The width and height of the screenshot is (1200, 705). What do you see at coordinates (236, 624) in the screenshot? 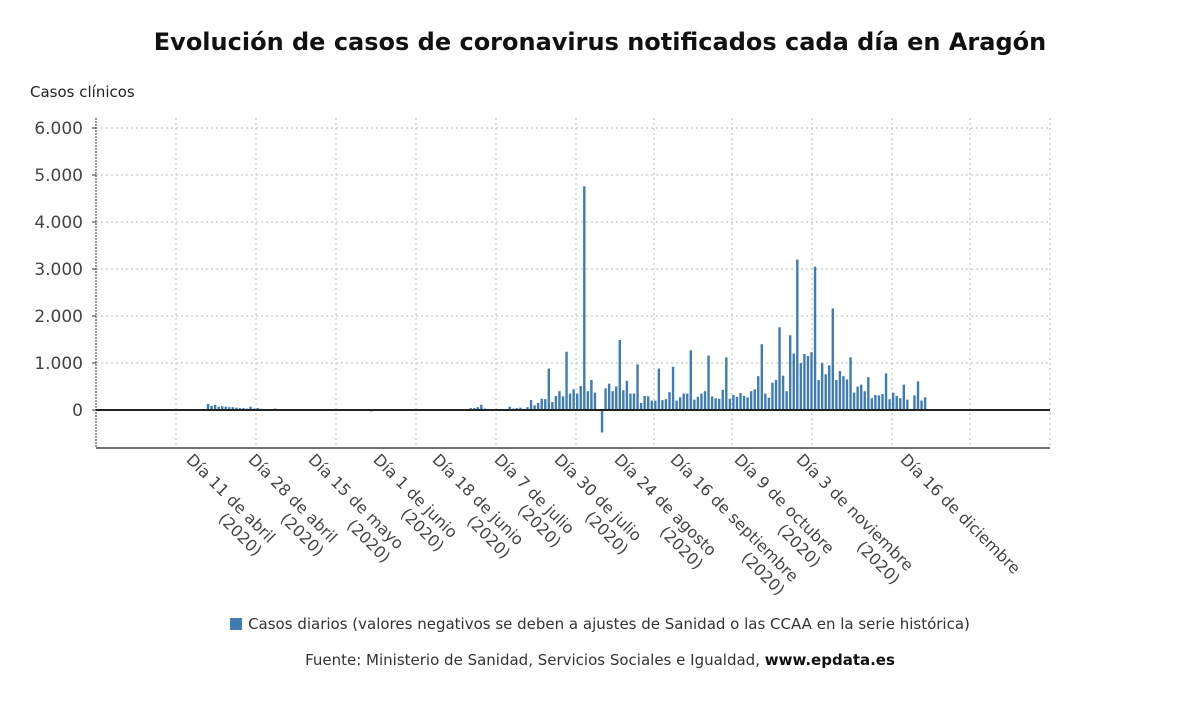
I see `legend-swatch` at bounding box center [236, 624].